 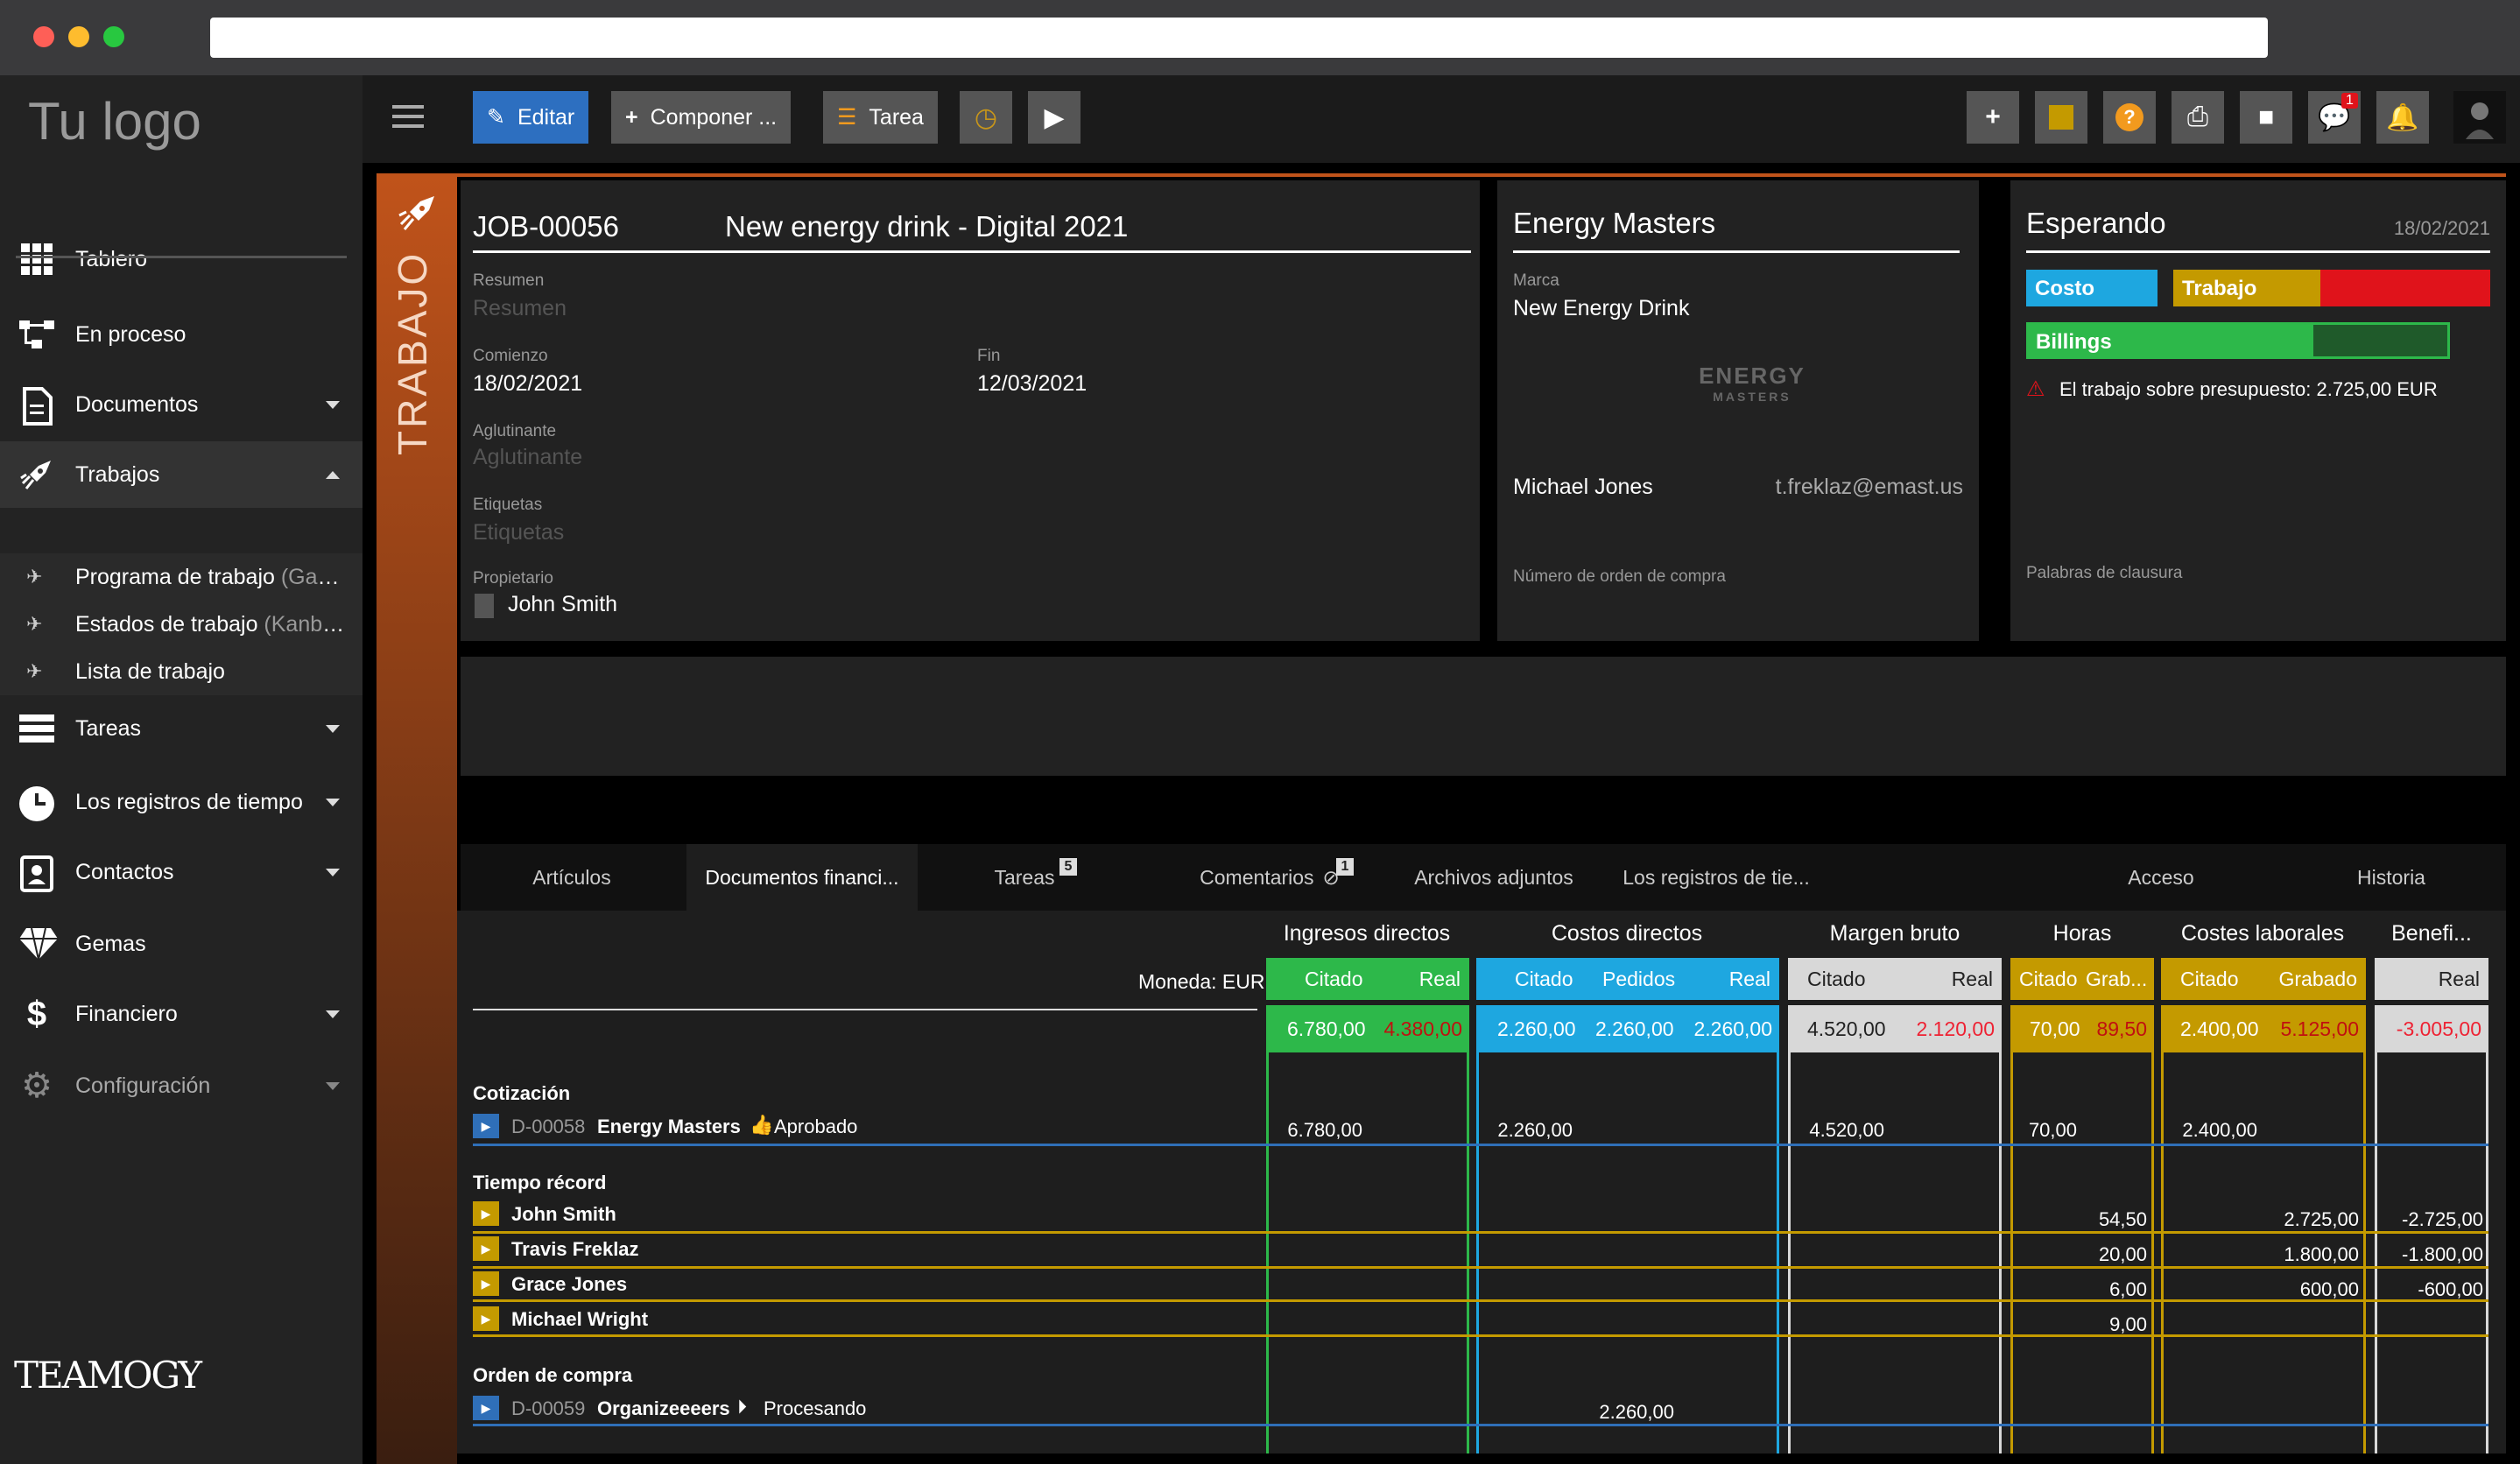 What do you see at coordinates (669, 1126) in the screenshot?
I see `quote-client: Energy Masters` at bounding box center [669, 1126].